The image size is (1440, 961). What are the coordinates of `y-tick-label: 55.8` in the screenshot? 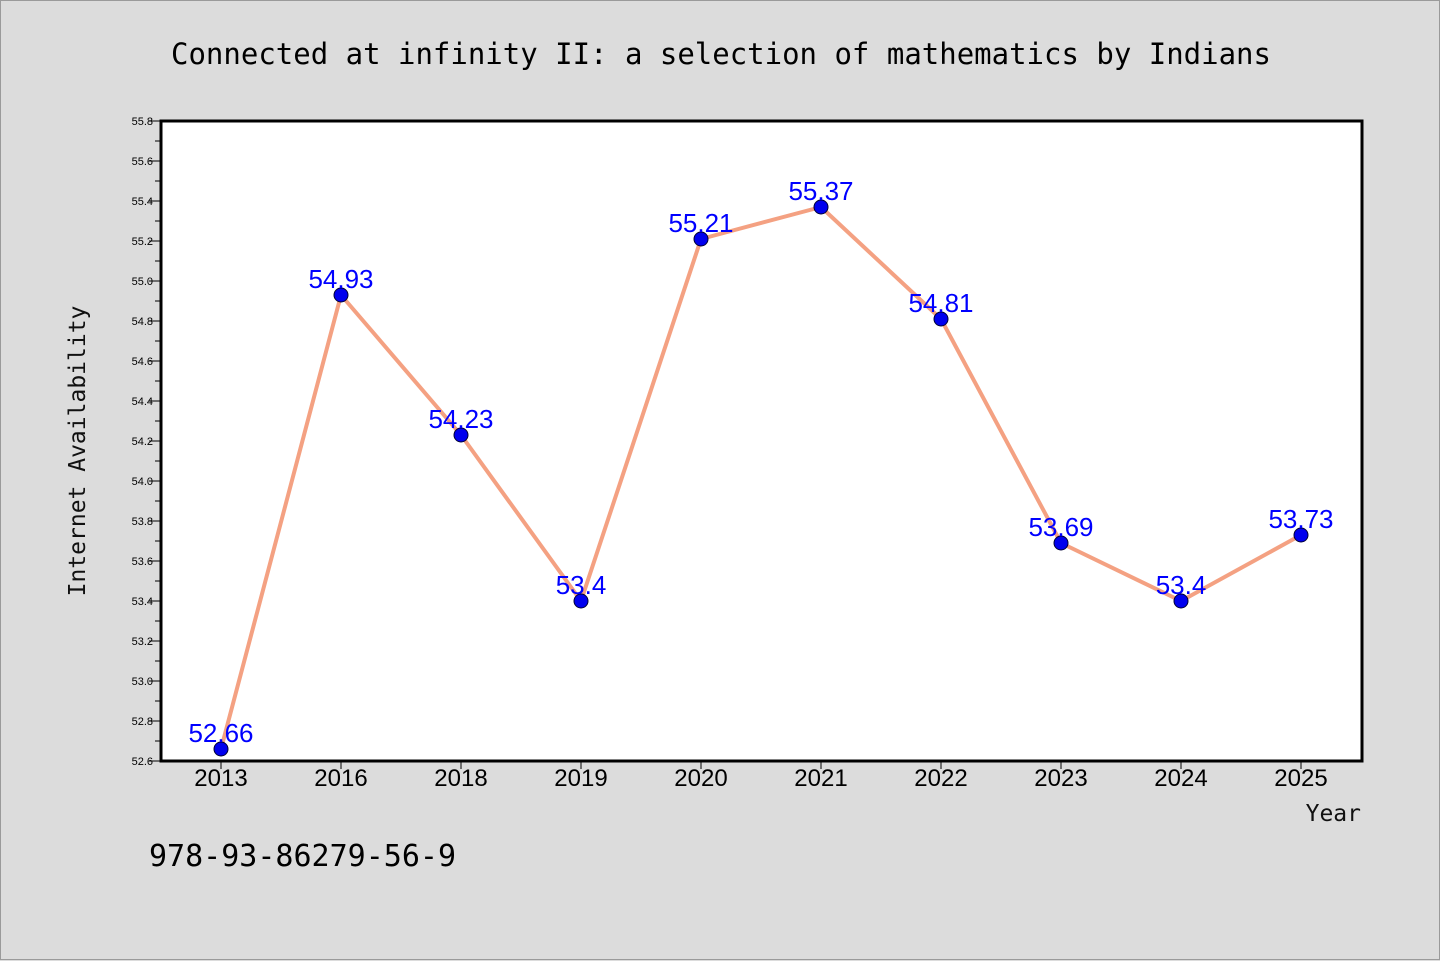 It's located at (142, 122).